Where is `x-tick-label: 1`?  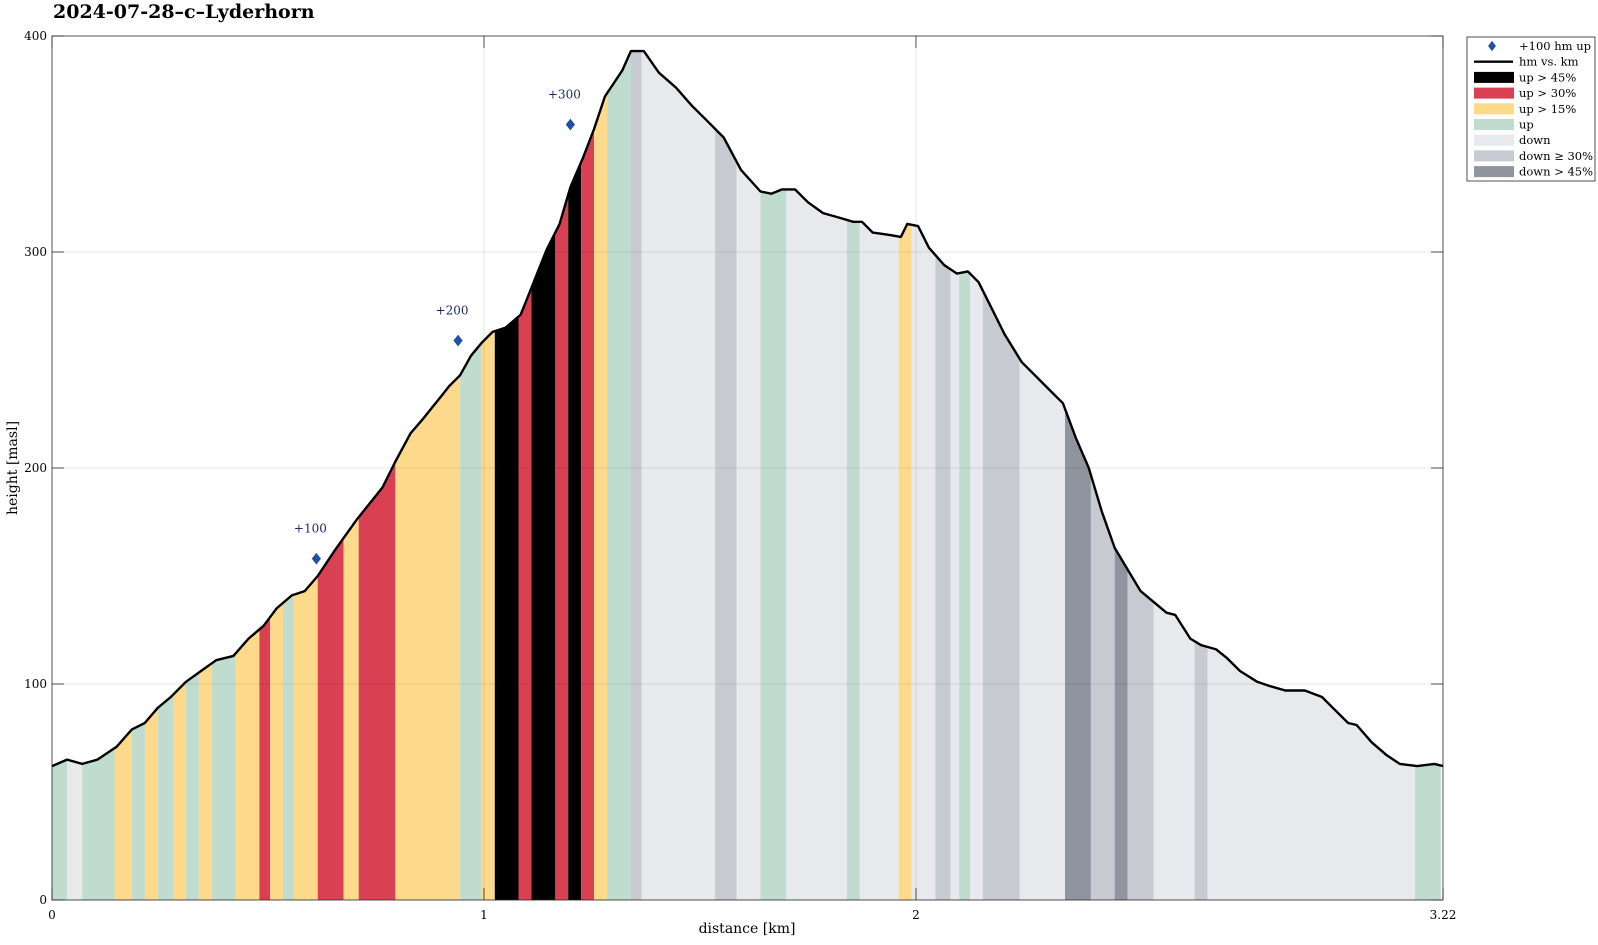 x-tick-label: 1 is located at coordinates (484, 915).